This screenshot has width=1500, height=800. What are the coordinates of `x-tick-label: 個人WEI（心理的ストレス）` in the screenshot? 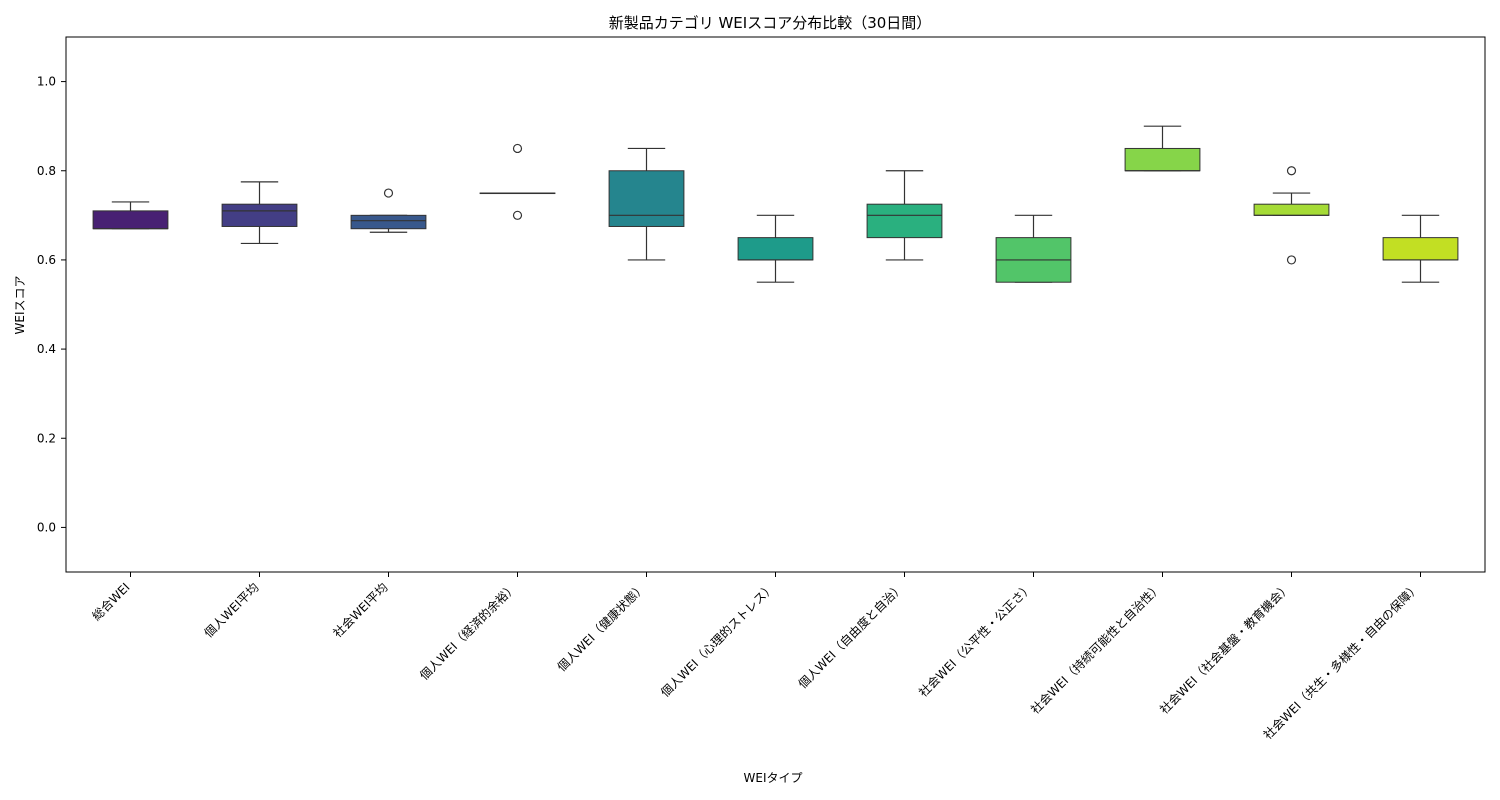 It's located at (717, 640).